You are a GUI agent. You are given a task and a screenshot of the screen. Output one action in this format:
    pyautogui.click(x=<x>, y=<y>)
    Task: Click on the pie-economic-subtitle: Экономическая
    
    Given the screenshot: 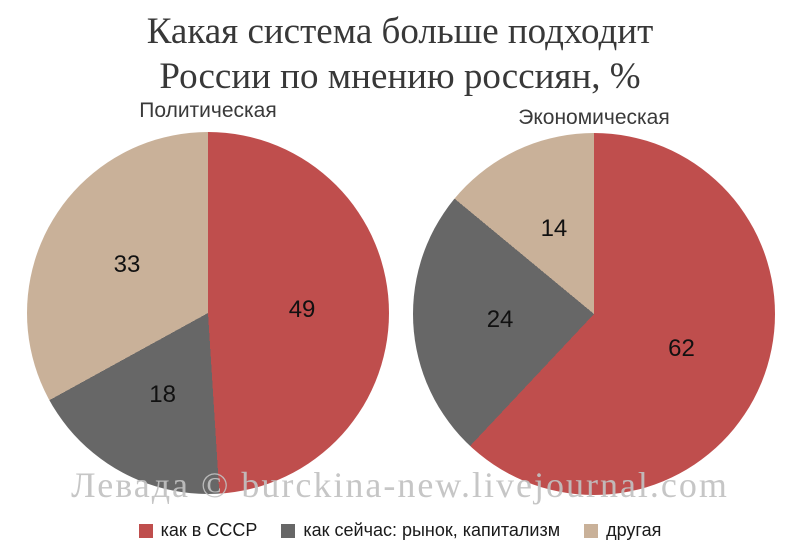 What is the action you would take?
    pyautogui.click(x=594, y=117)
    